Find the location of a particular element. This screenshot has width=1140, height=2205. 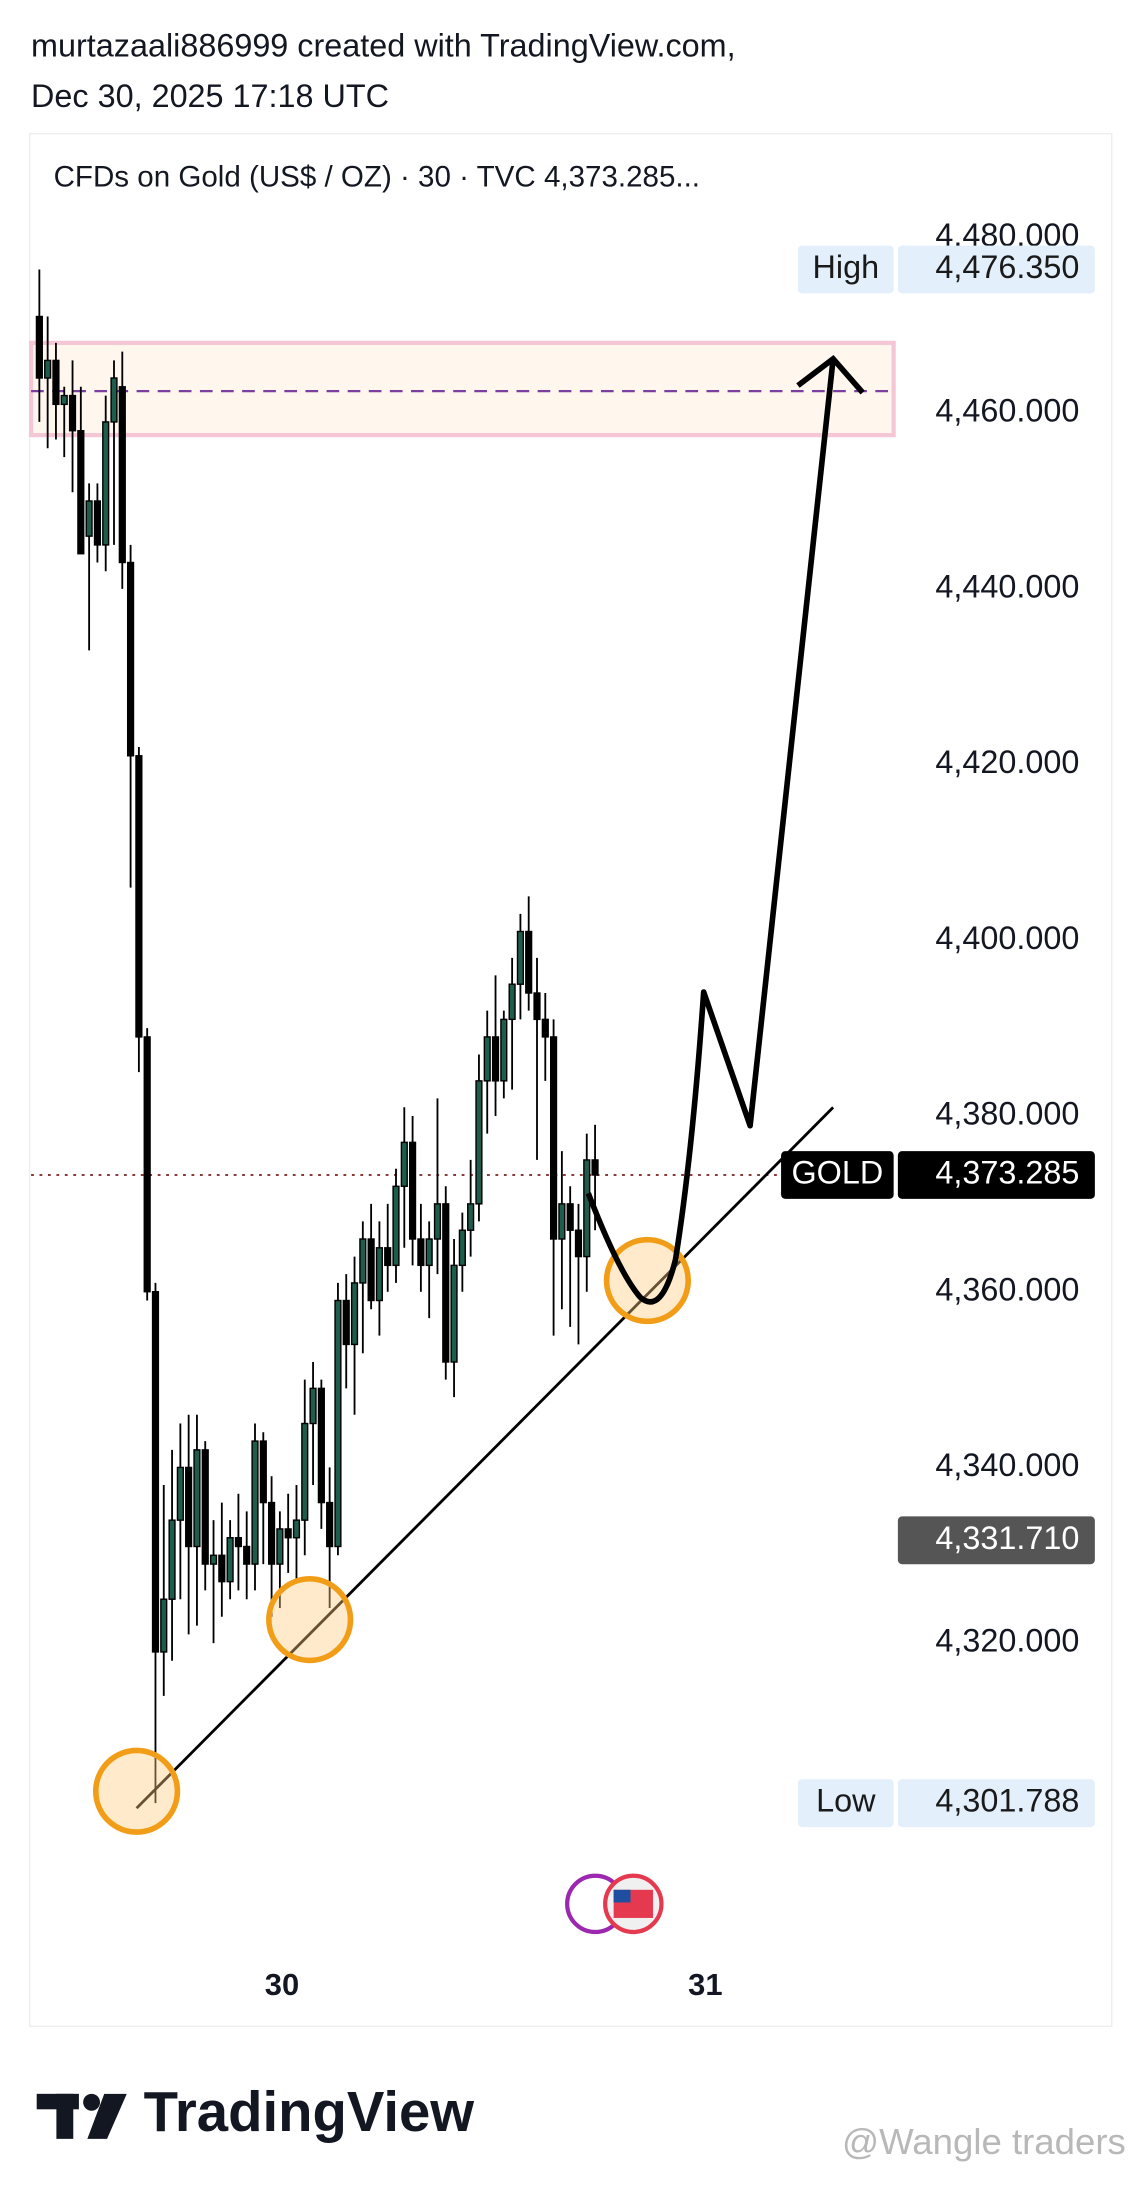

price-name: GOLD is located at coordinates (837, 1173).